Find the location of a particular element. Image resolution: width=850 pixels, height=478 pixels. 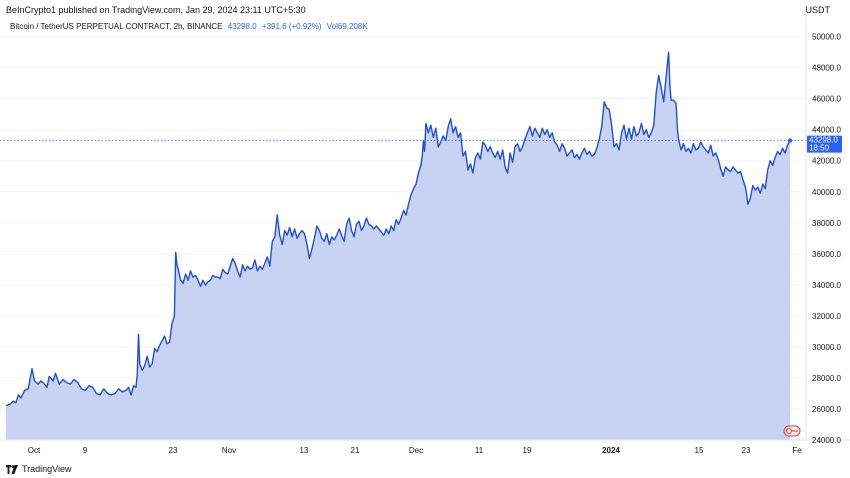

footer: TradingView is located at coordinates (39, 469).